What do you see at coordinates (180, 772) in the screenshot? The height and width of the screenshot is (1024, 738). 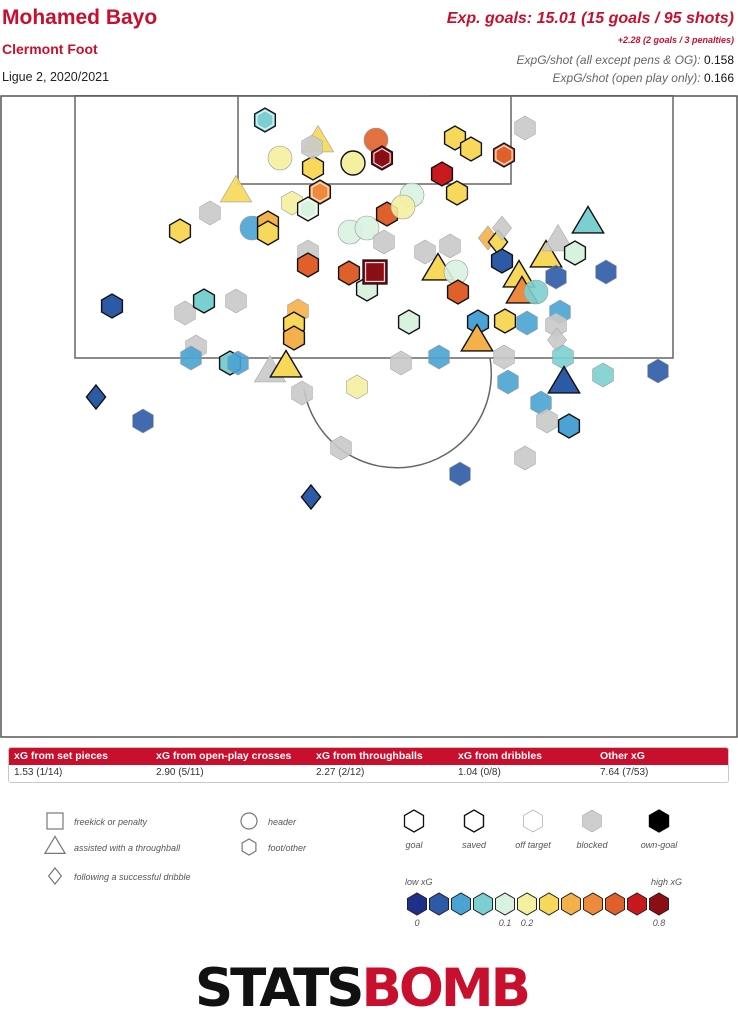 I see `stat-value-crosses: 2.90 (5/11)` at bounding box center [180, 772].